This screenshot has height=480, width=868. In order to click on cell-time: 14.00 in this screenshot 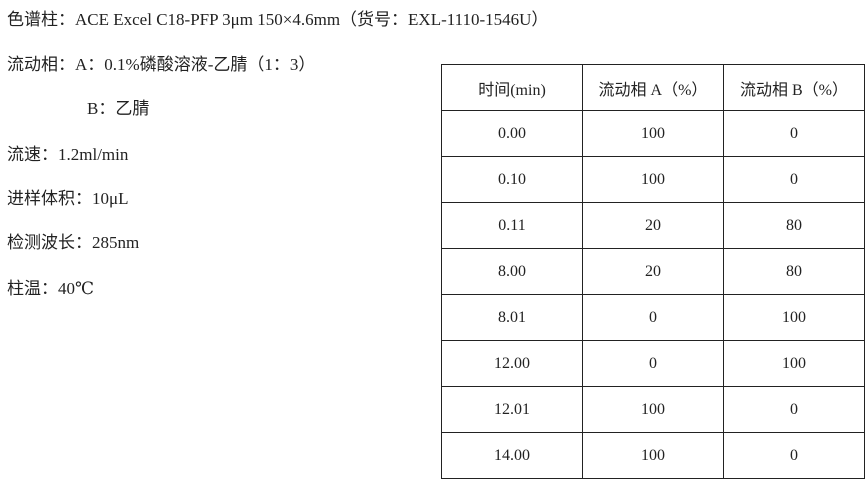, I will do `click(512, 455)`.